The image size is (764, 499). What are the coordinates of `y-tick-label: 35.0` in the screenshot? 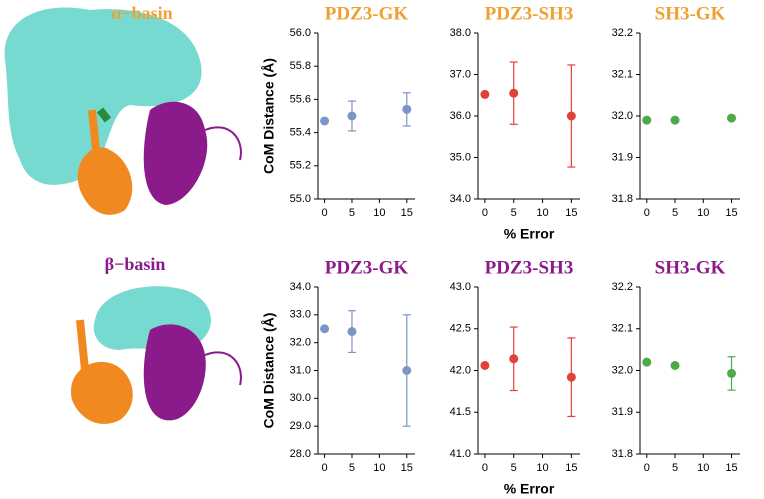 It's located at (460, 157).